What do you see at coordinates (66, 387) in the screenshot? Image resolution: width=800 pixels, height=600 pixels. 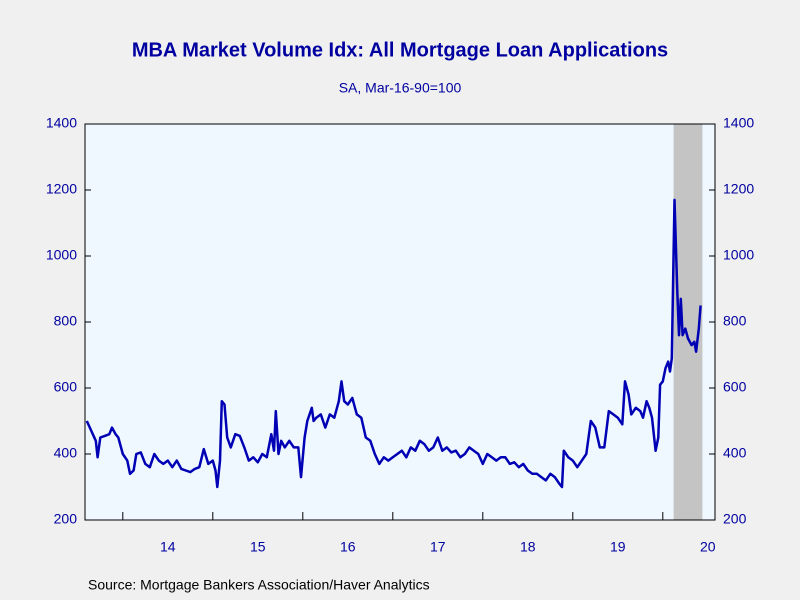 I see `y-tick-label: 600` at bounding box center [66, 387].